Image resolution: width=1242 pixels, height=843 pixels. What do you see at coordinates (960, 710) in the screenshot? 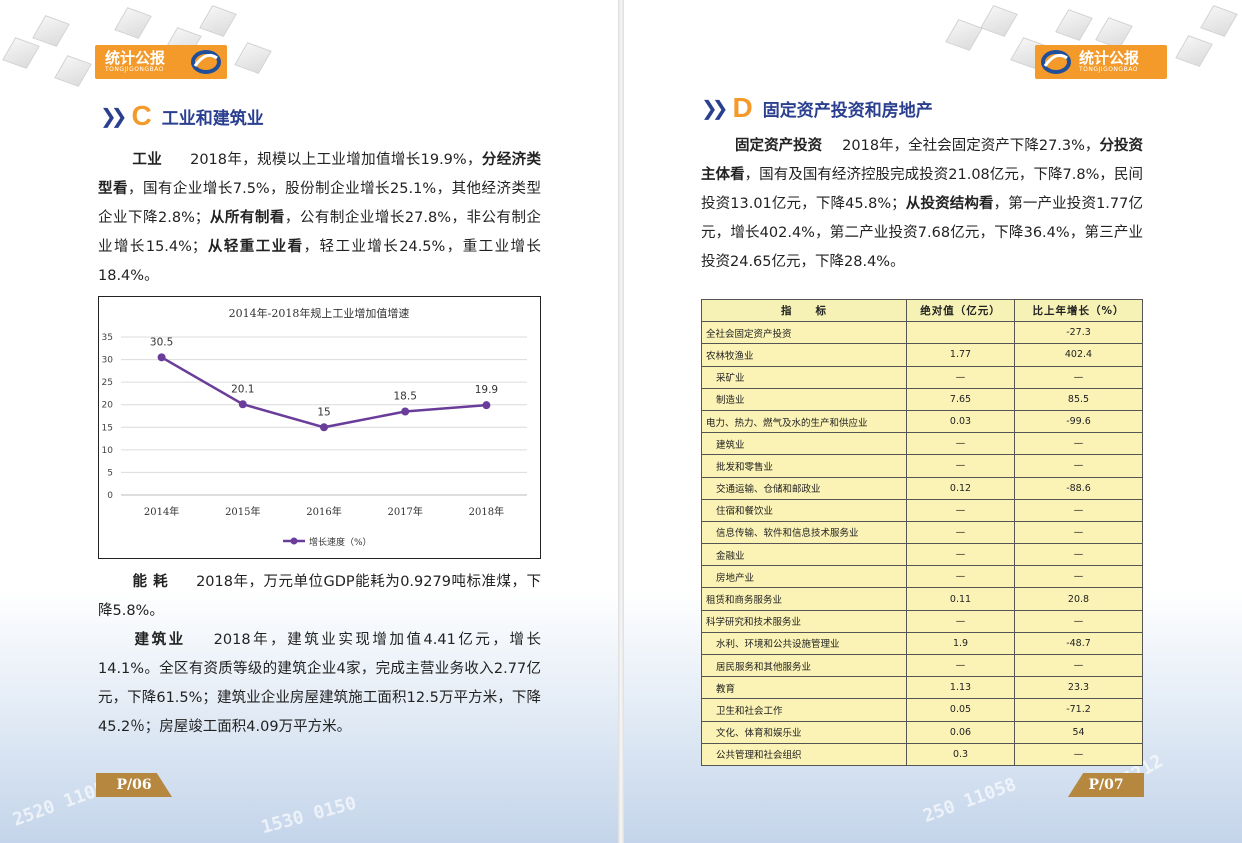
I see `absolute-value-cell: 0.05` at bounding box center [960, 710].